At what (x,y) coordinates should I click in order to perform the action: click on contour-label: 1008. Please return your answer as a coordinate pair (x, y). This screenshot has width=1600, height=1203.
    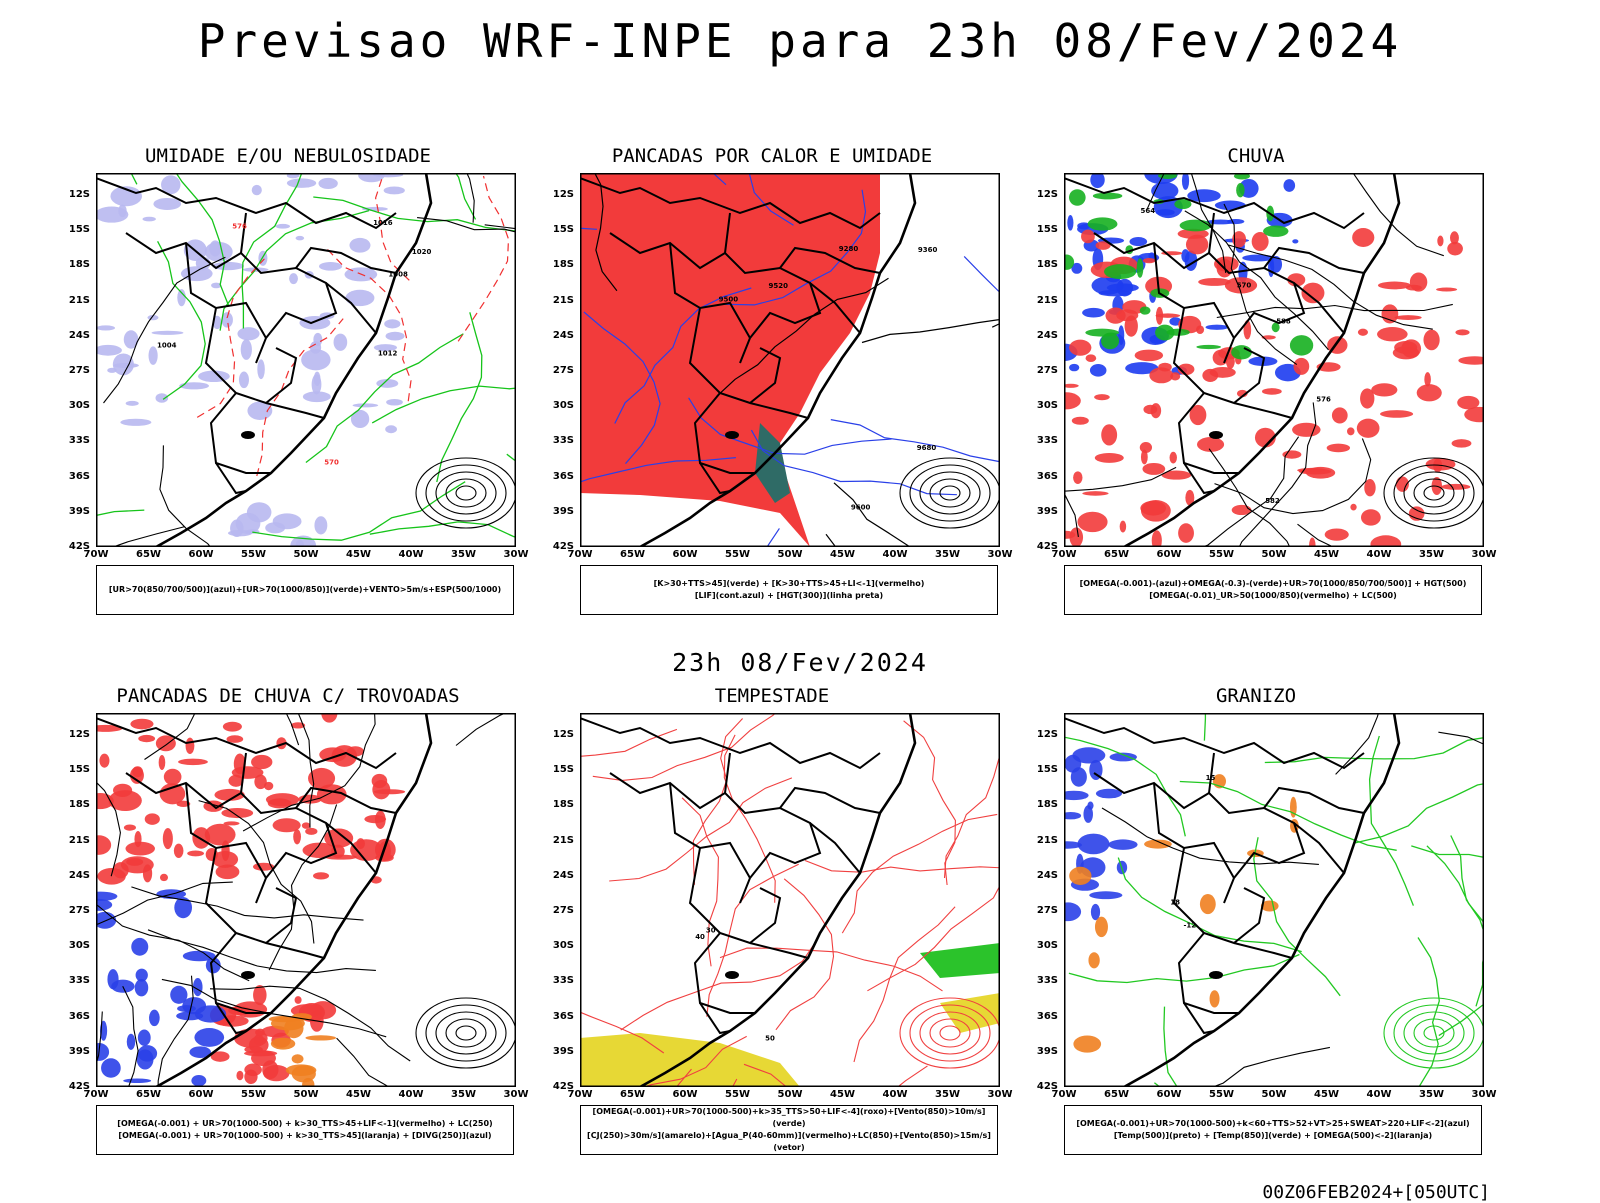
    Looking at the image, I should click on (398, 274).